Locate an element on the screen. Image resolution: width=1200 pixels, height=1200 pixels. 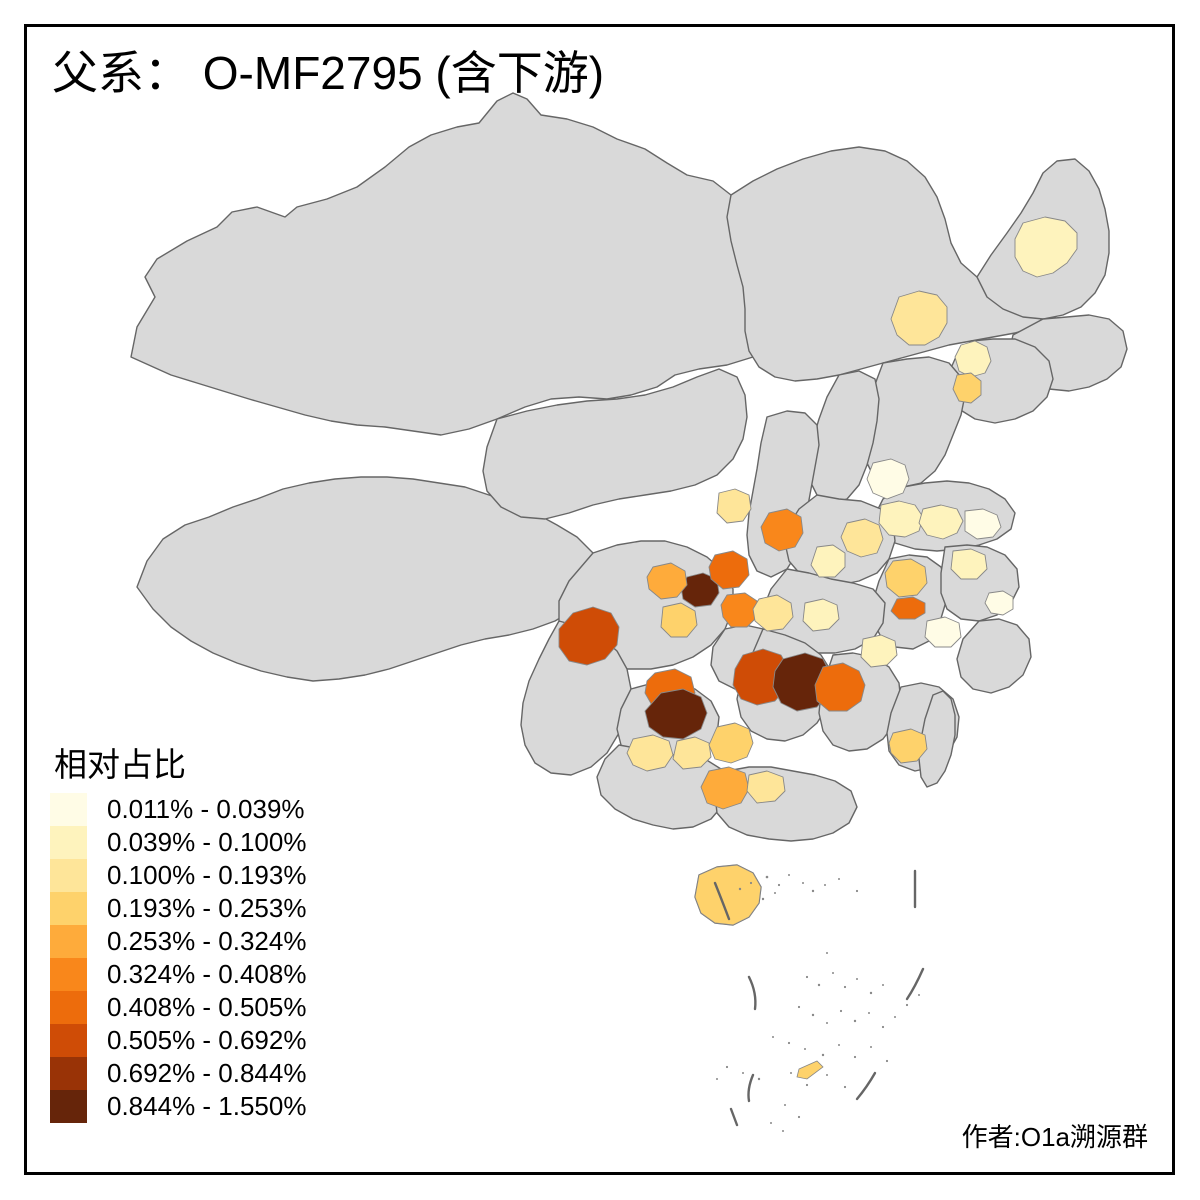
legend-row: 0.011% - 0.039% is located at coordinates (215, 809).